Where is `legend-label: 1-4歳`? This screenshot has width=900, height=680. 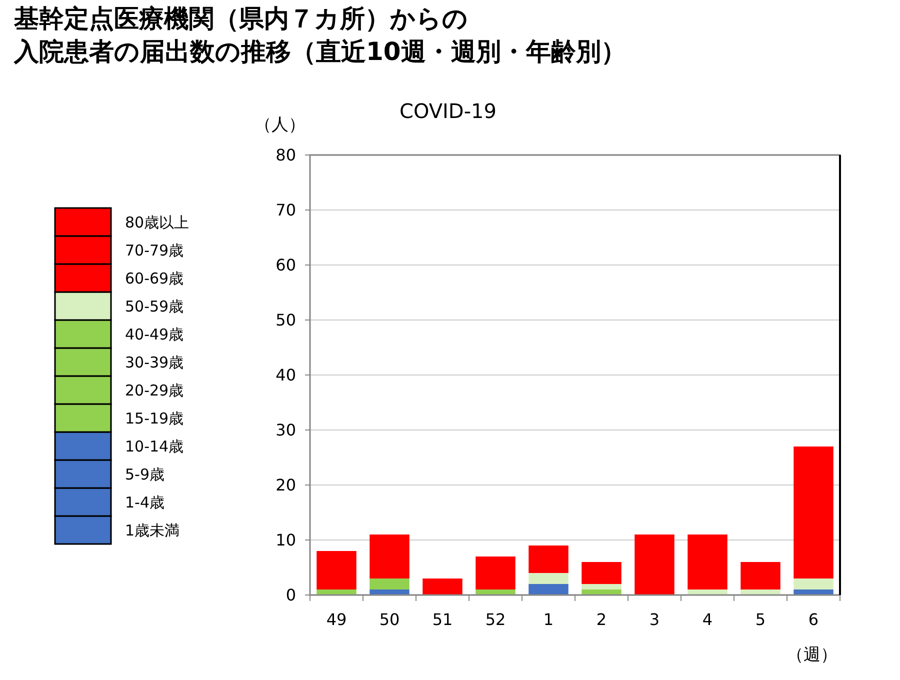 legend-label: 1-4歳 is located at coordinates (144, 502).